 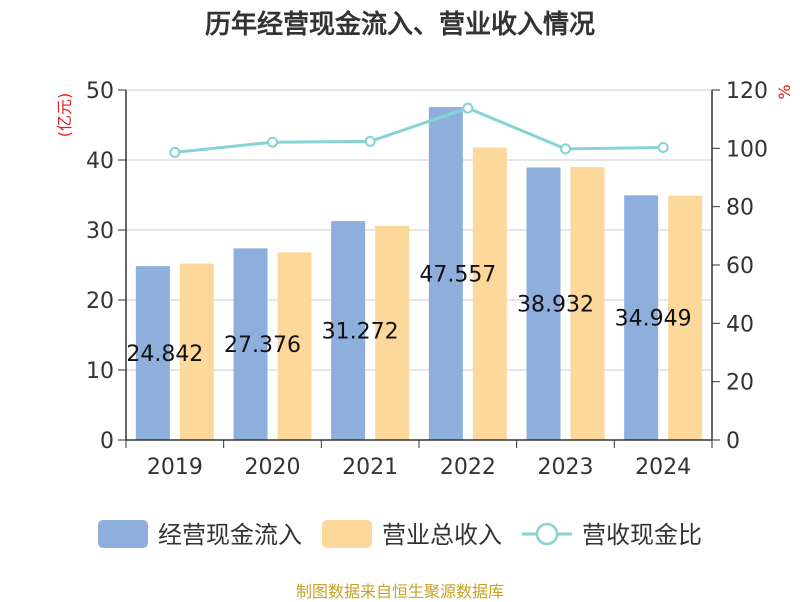 I want to click on data-label: 34.949, so click(x=653, y=319).